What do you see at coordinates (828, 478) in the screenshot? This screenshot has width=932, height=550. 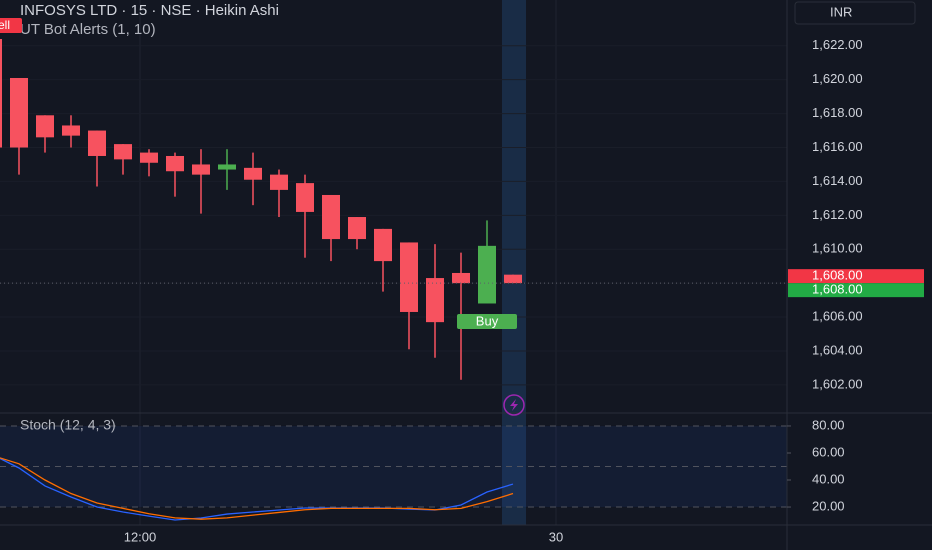 I see `y-tick-label: 40.00` at bounding box center [828, 478].